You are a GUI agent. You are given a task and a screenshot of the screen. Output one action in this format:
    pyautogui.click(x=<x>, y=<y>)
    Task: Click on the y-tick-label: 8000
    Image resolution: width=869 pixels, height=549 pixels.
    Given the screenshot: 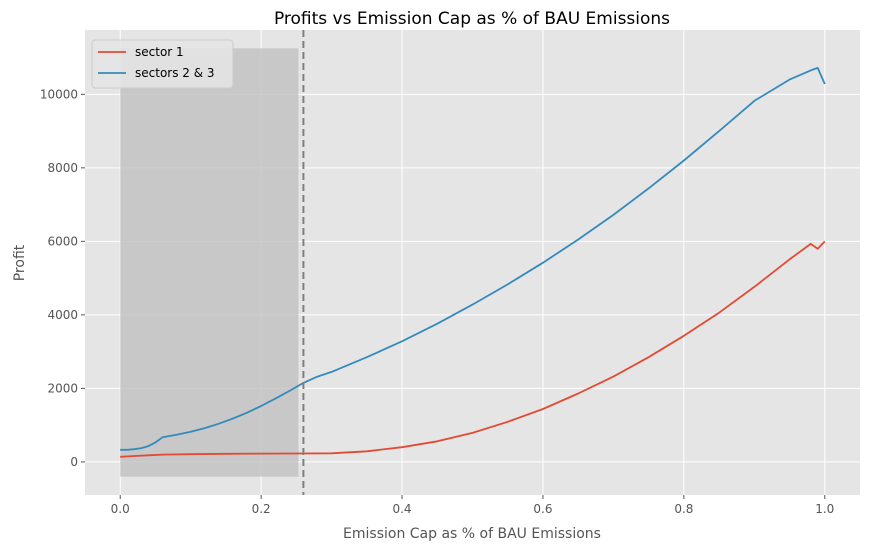 What is the action you would take?
    pyautogui.click(x=62, y=168)
    